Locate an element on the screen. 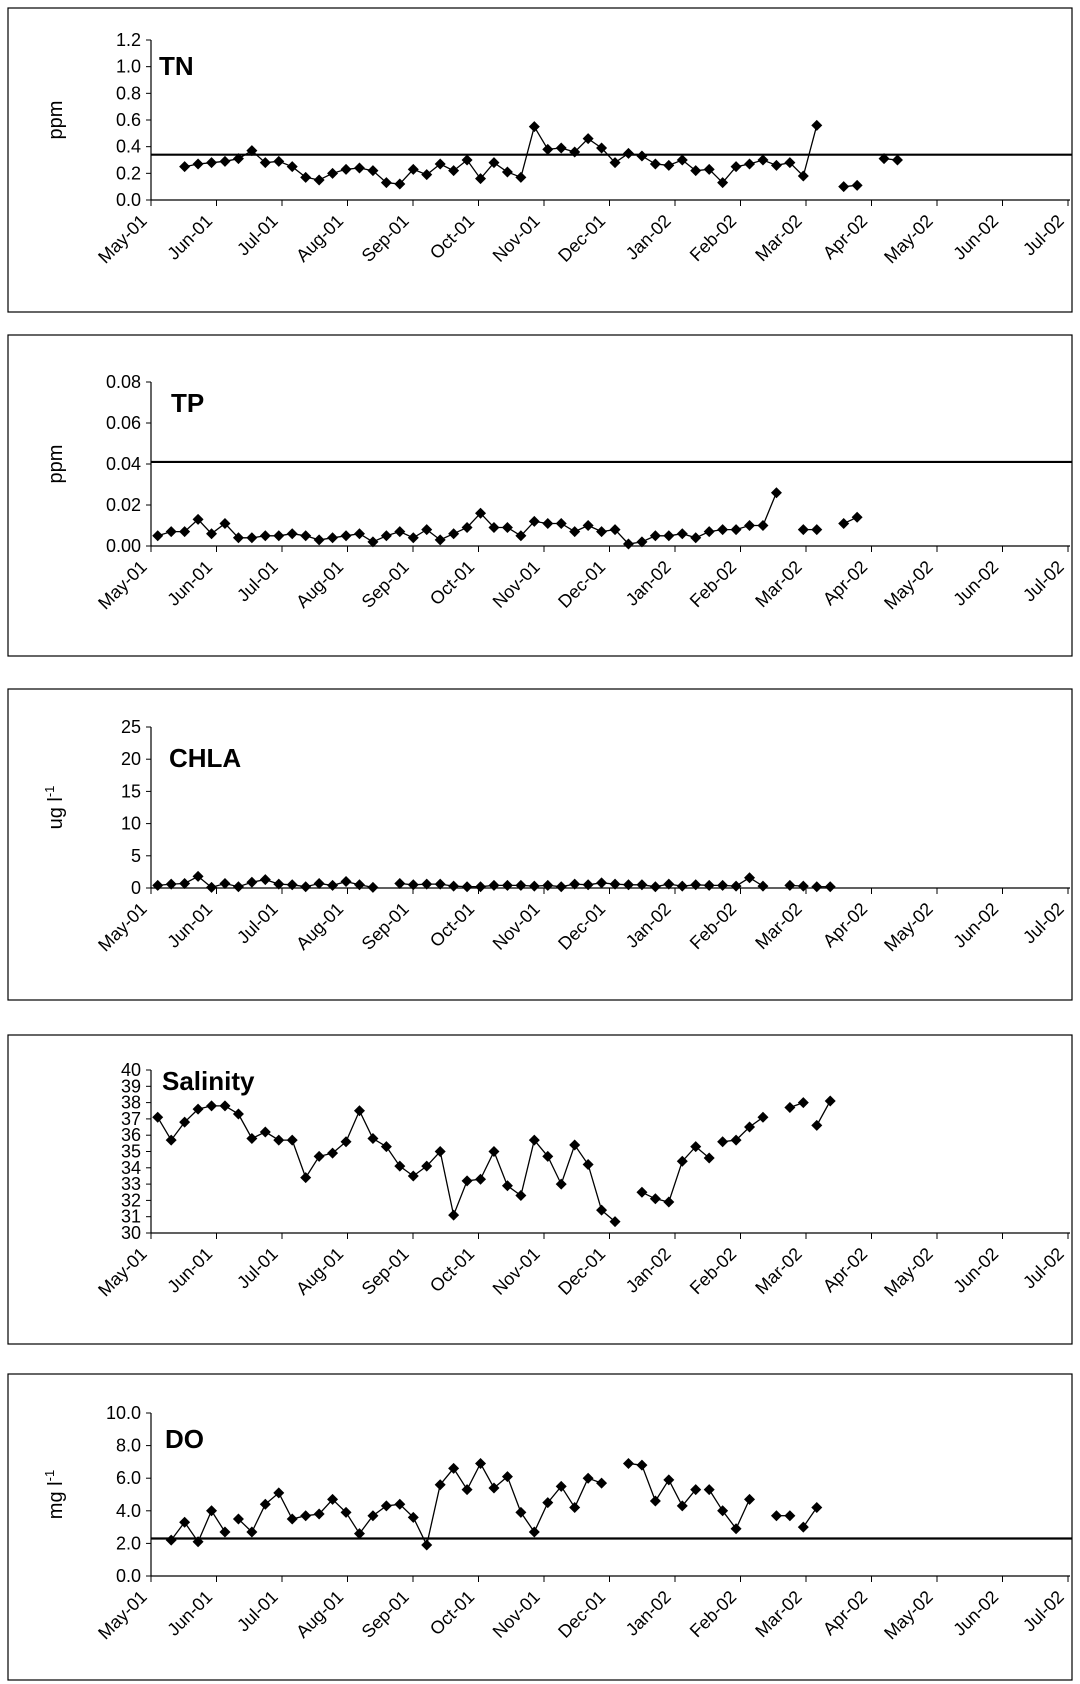  y-tick-label: 6.0 is located at coordinates (128, 1478).